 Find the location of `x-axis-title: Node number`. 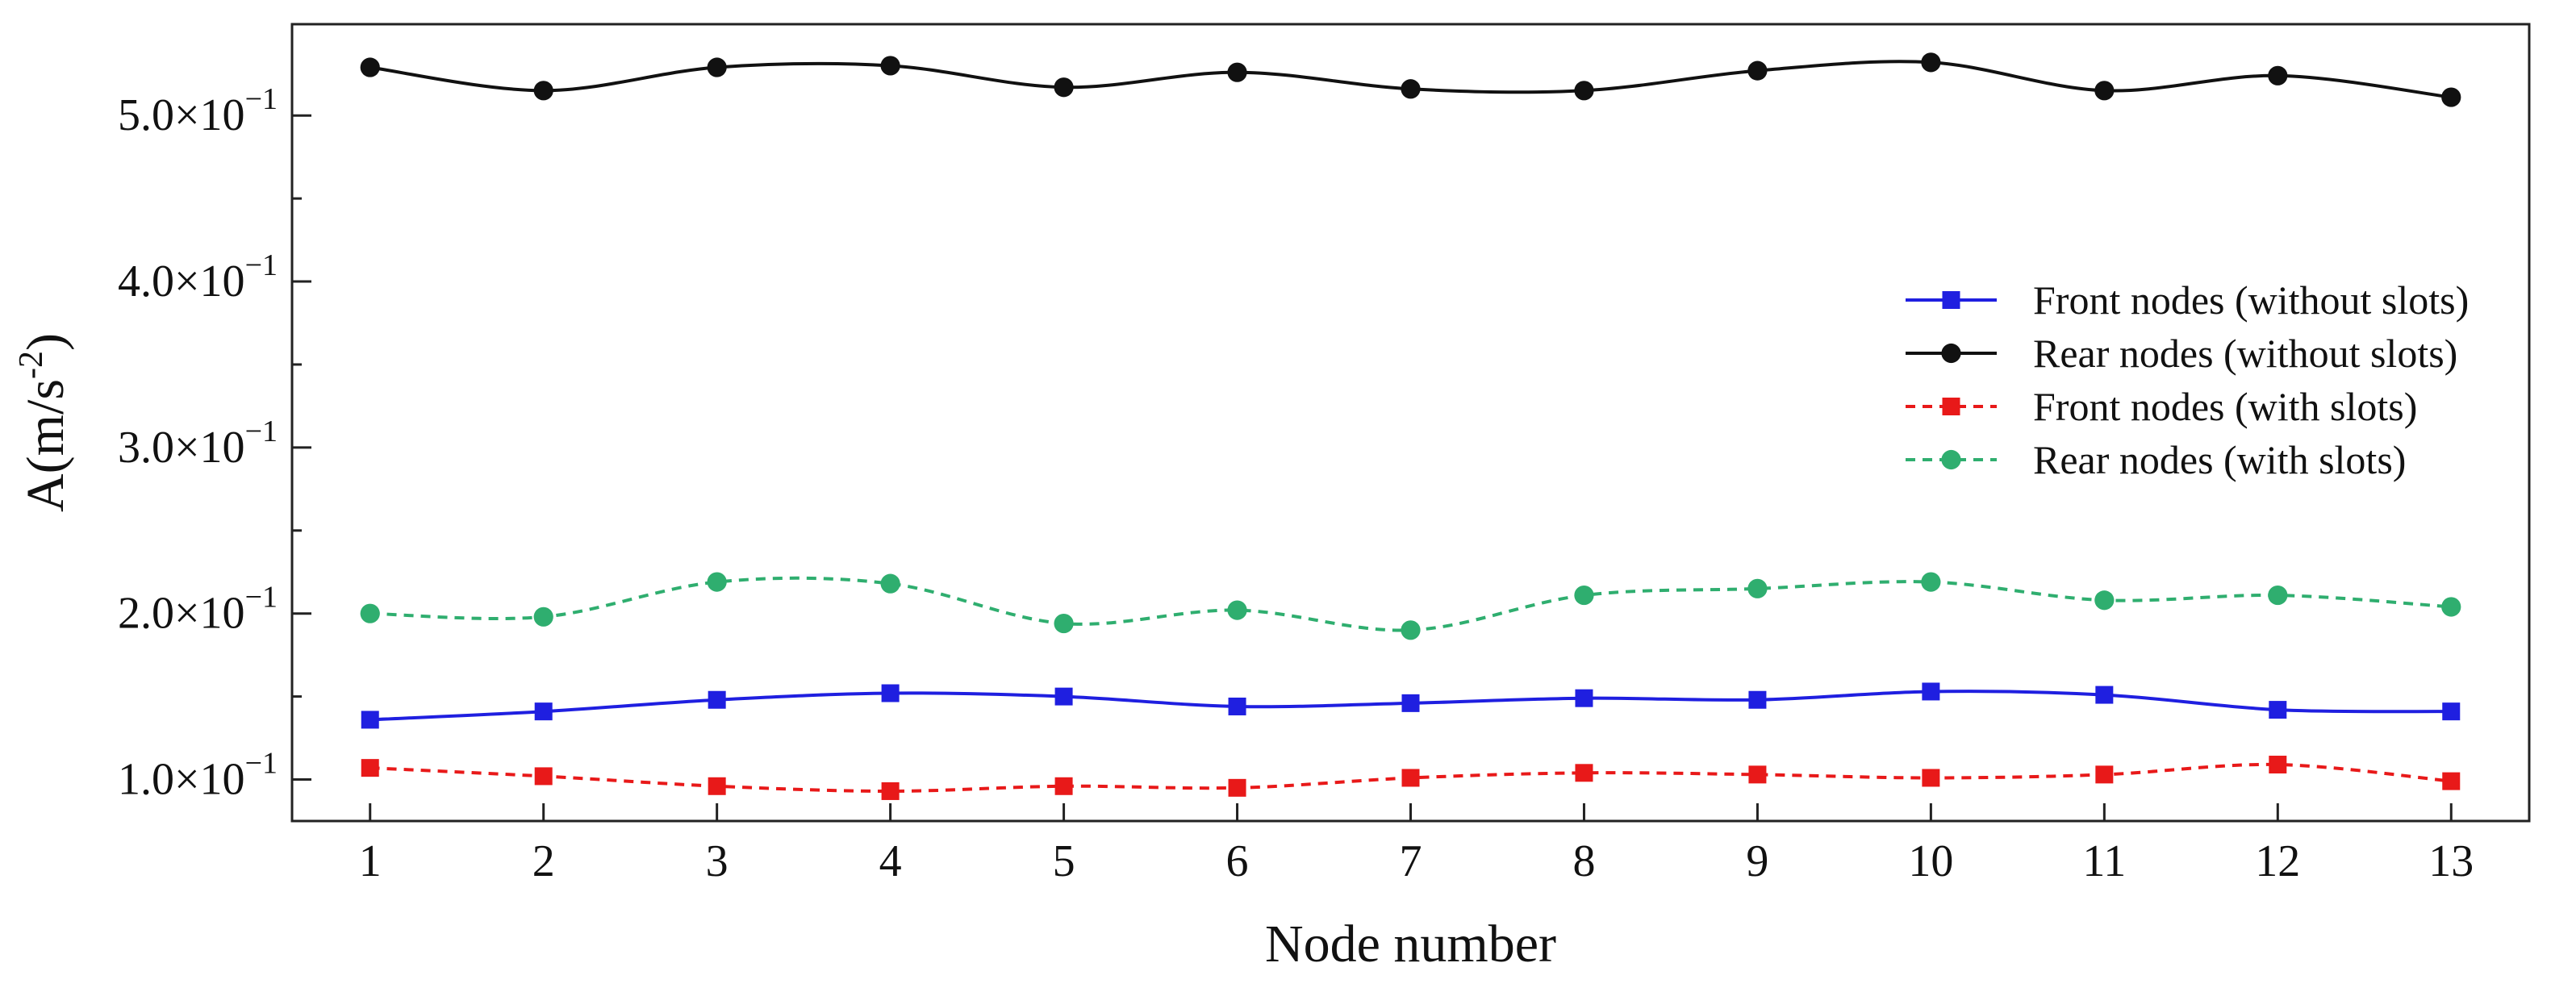

x-axis-title: Node number is located at coordinates (1410, 944).